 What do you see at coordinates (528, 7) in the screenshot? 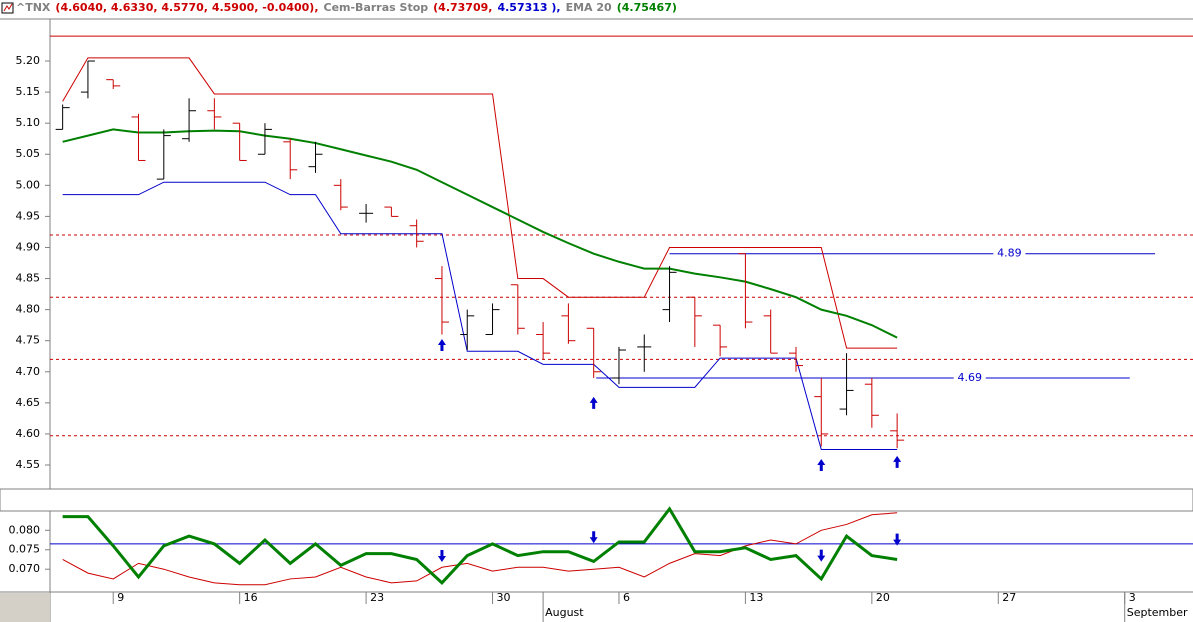
I see `header-text: 4.57313 ),` at bounding box center [528, 7].